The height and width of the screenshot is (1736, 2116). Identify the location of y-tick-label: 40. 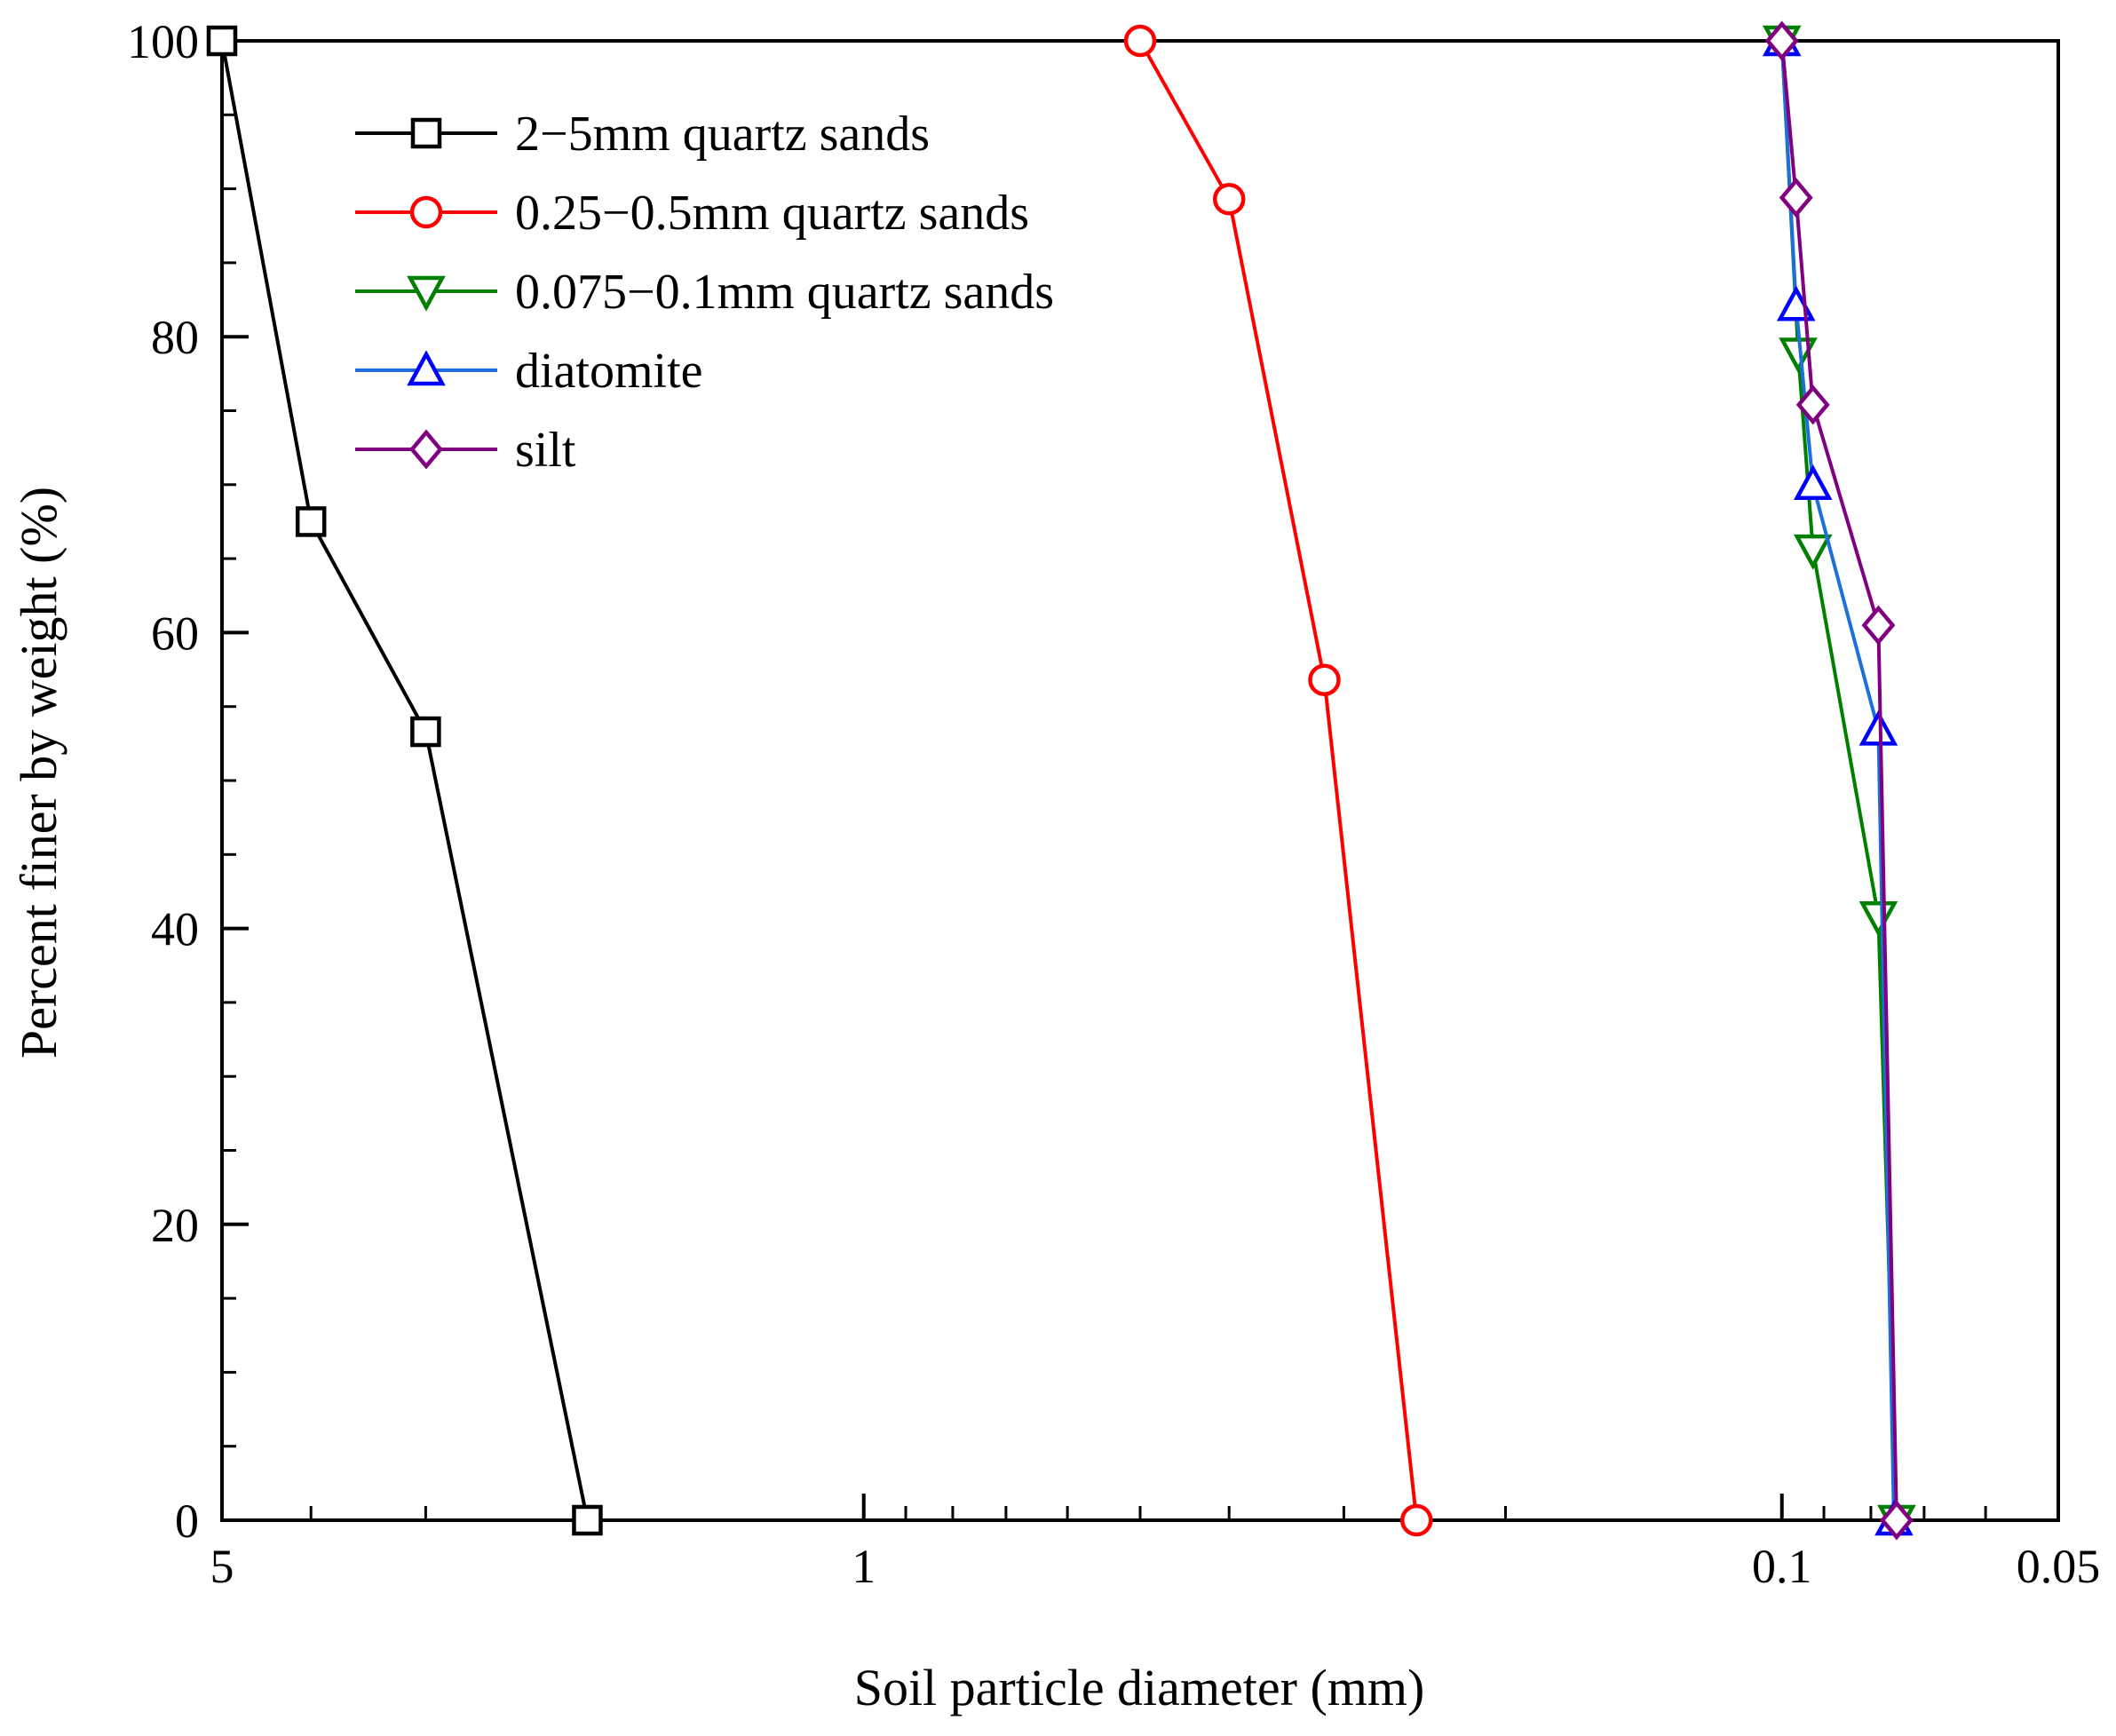
(175, 929).